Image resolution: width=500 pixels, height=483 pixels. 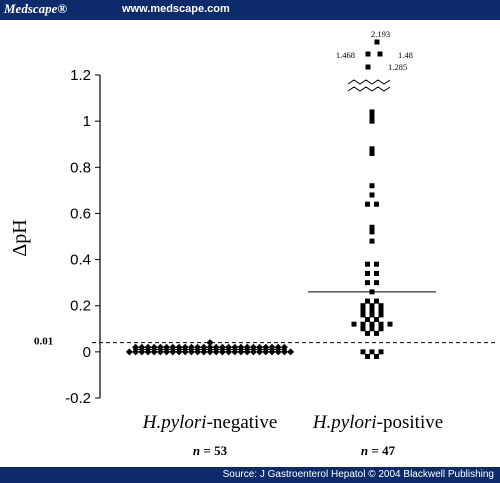 What do you see at coordinates (397, 67) in the screenshot?
I see `off-scale-label: 1.285` at bounding box center [397, 67].